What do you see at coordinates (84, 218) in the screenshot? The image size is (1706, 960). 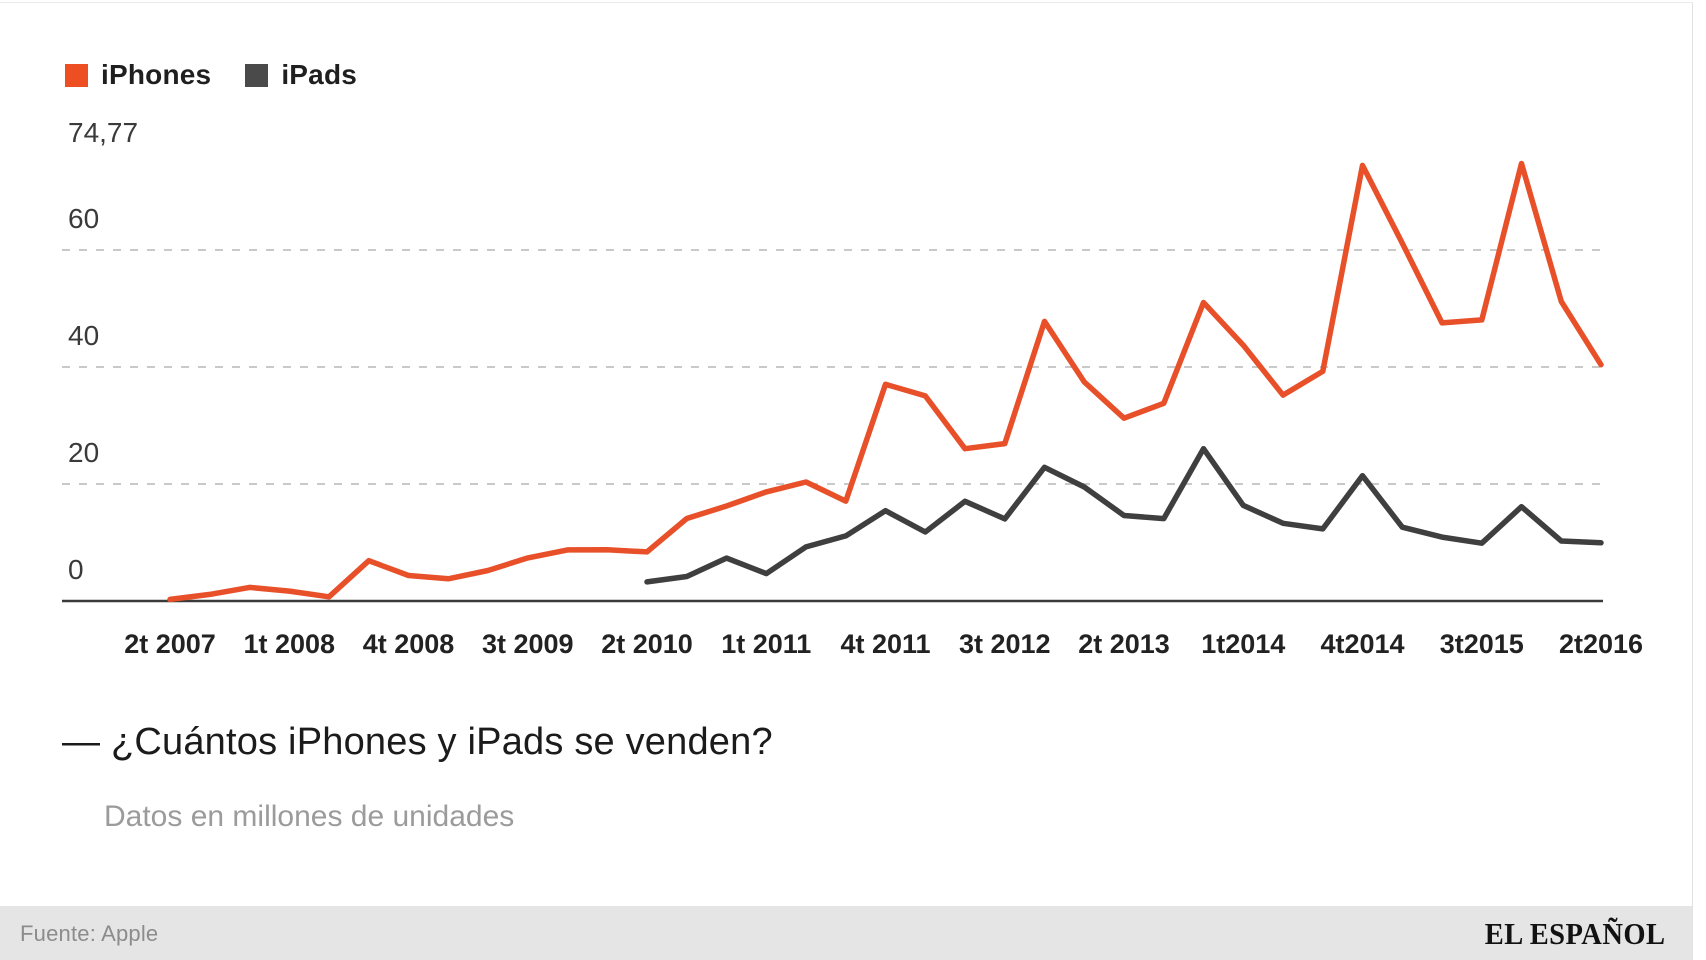 I see `y-axis-label-60: 60` at bounding box center [84, 218].